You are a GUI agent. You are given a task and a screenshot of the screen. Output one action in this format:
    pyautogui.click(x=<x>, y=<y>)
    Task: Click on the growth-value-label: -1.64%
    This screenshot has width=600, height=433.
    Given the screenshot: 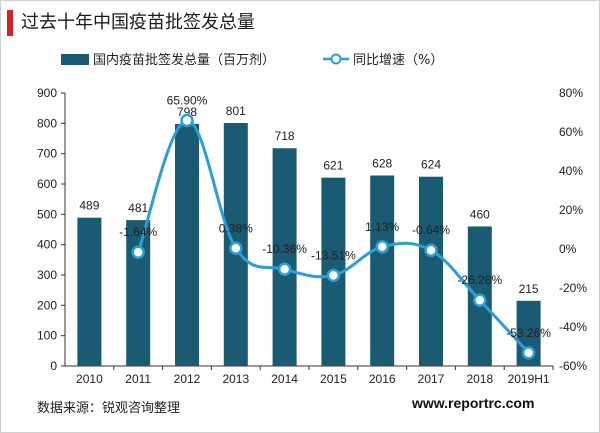 What is the action you would take?
    pyautogui.click(x=138, y=232)
    